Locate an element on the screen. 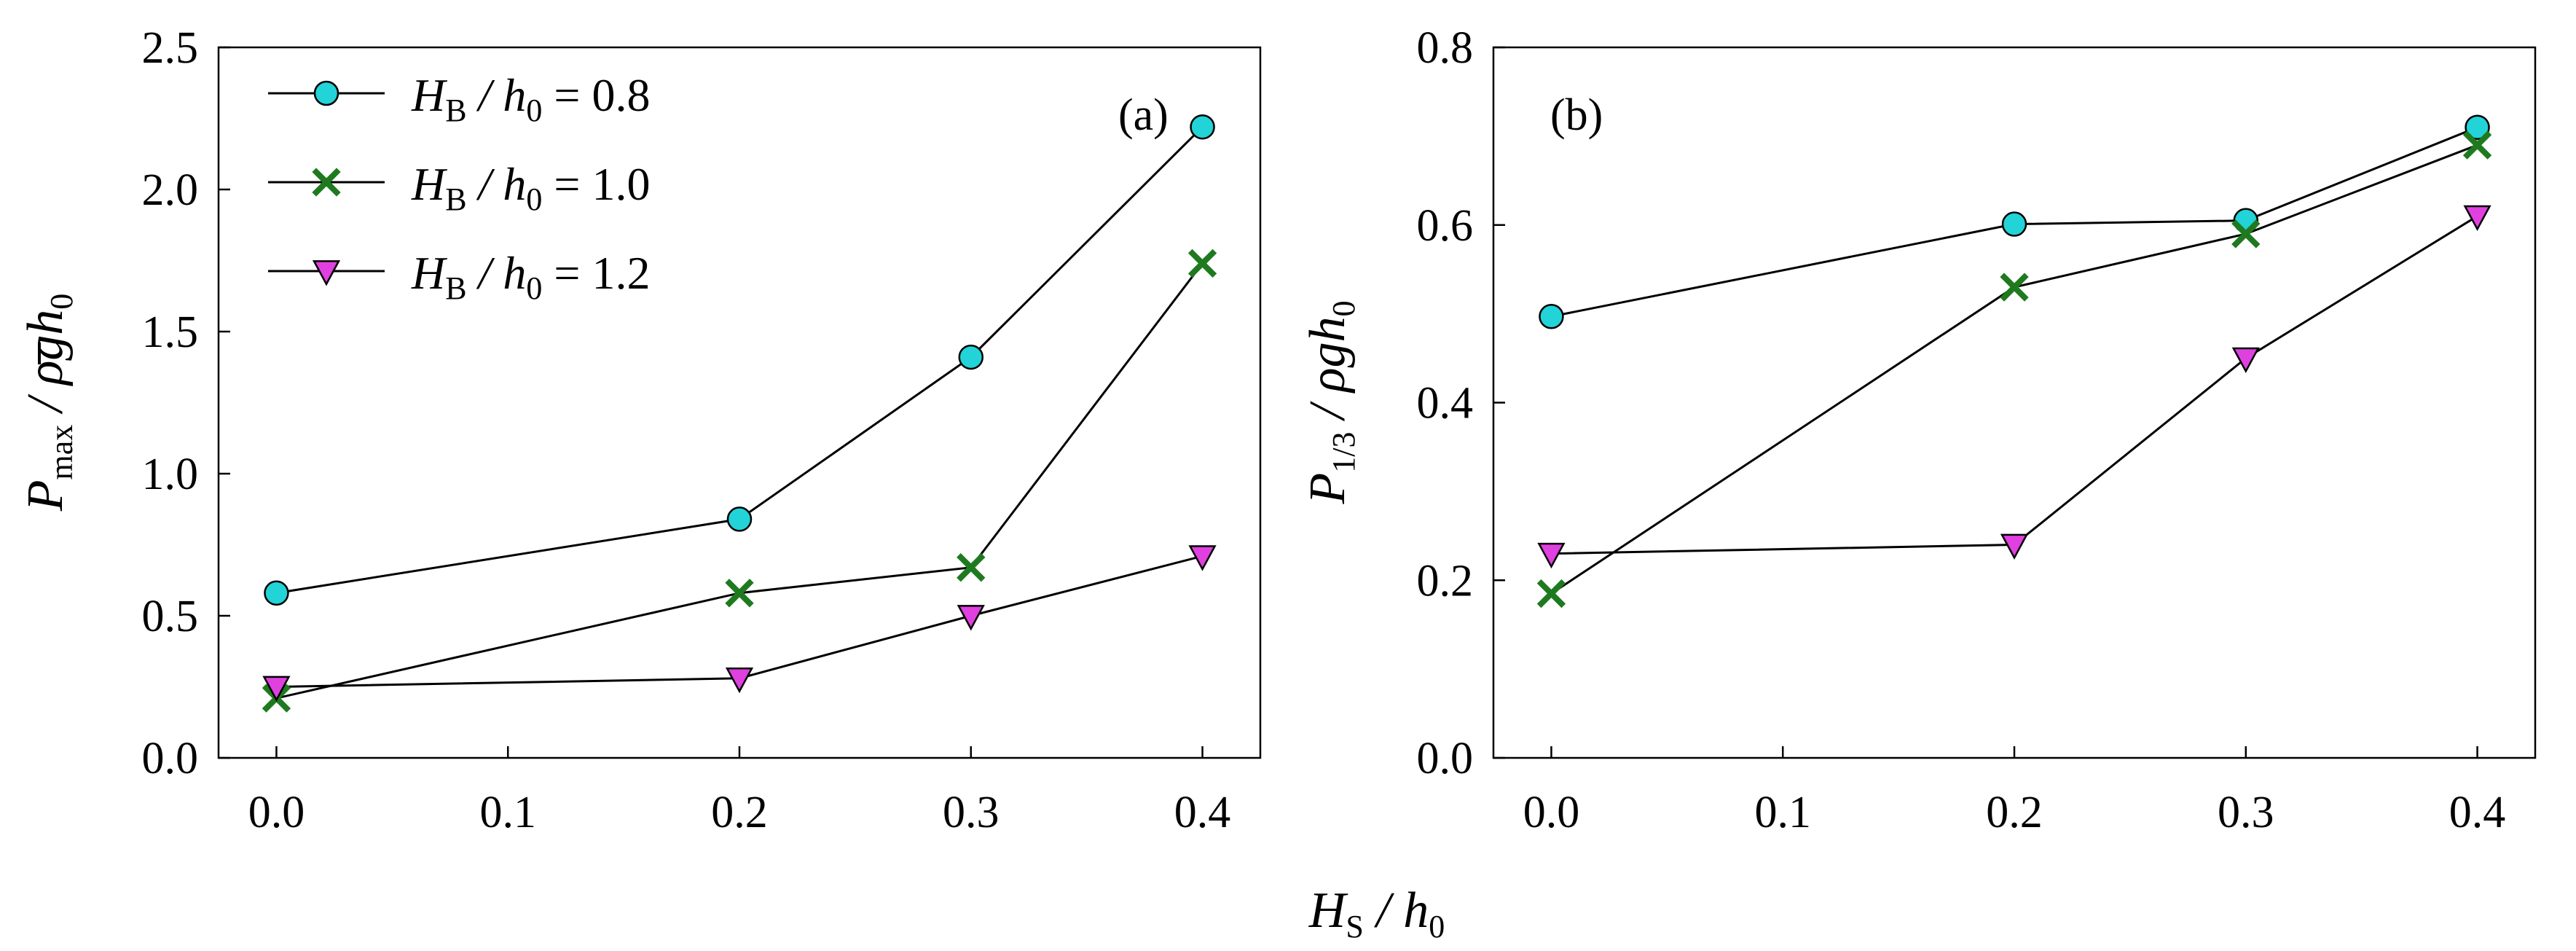  y-tick-label: 0.4 is located at coordinates (1445, 403).